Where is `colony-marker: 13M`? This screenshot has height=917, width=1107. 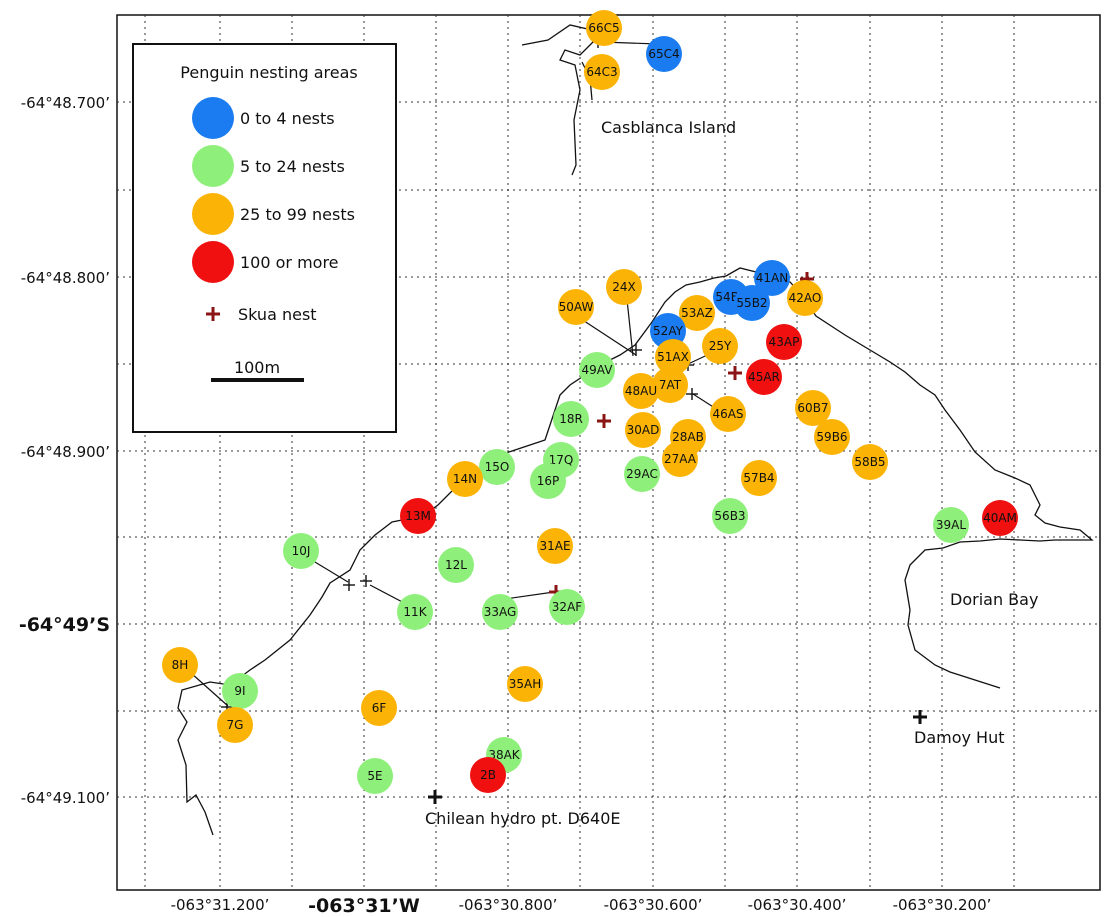
colony-marker: 13M is located at coordinates (418, 516).